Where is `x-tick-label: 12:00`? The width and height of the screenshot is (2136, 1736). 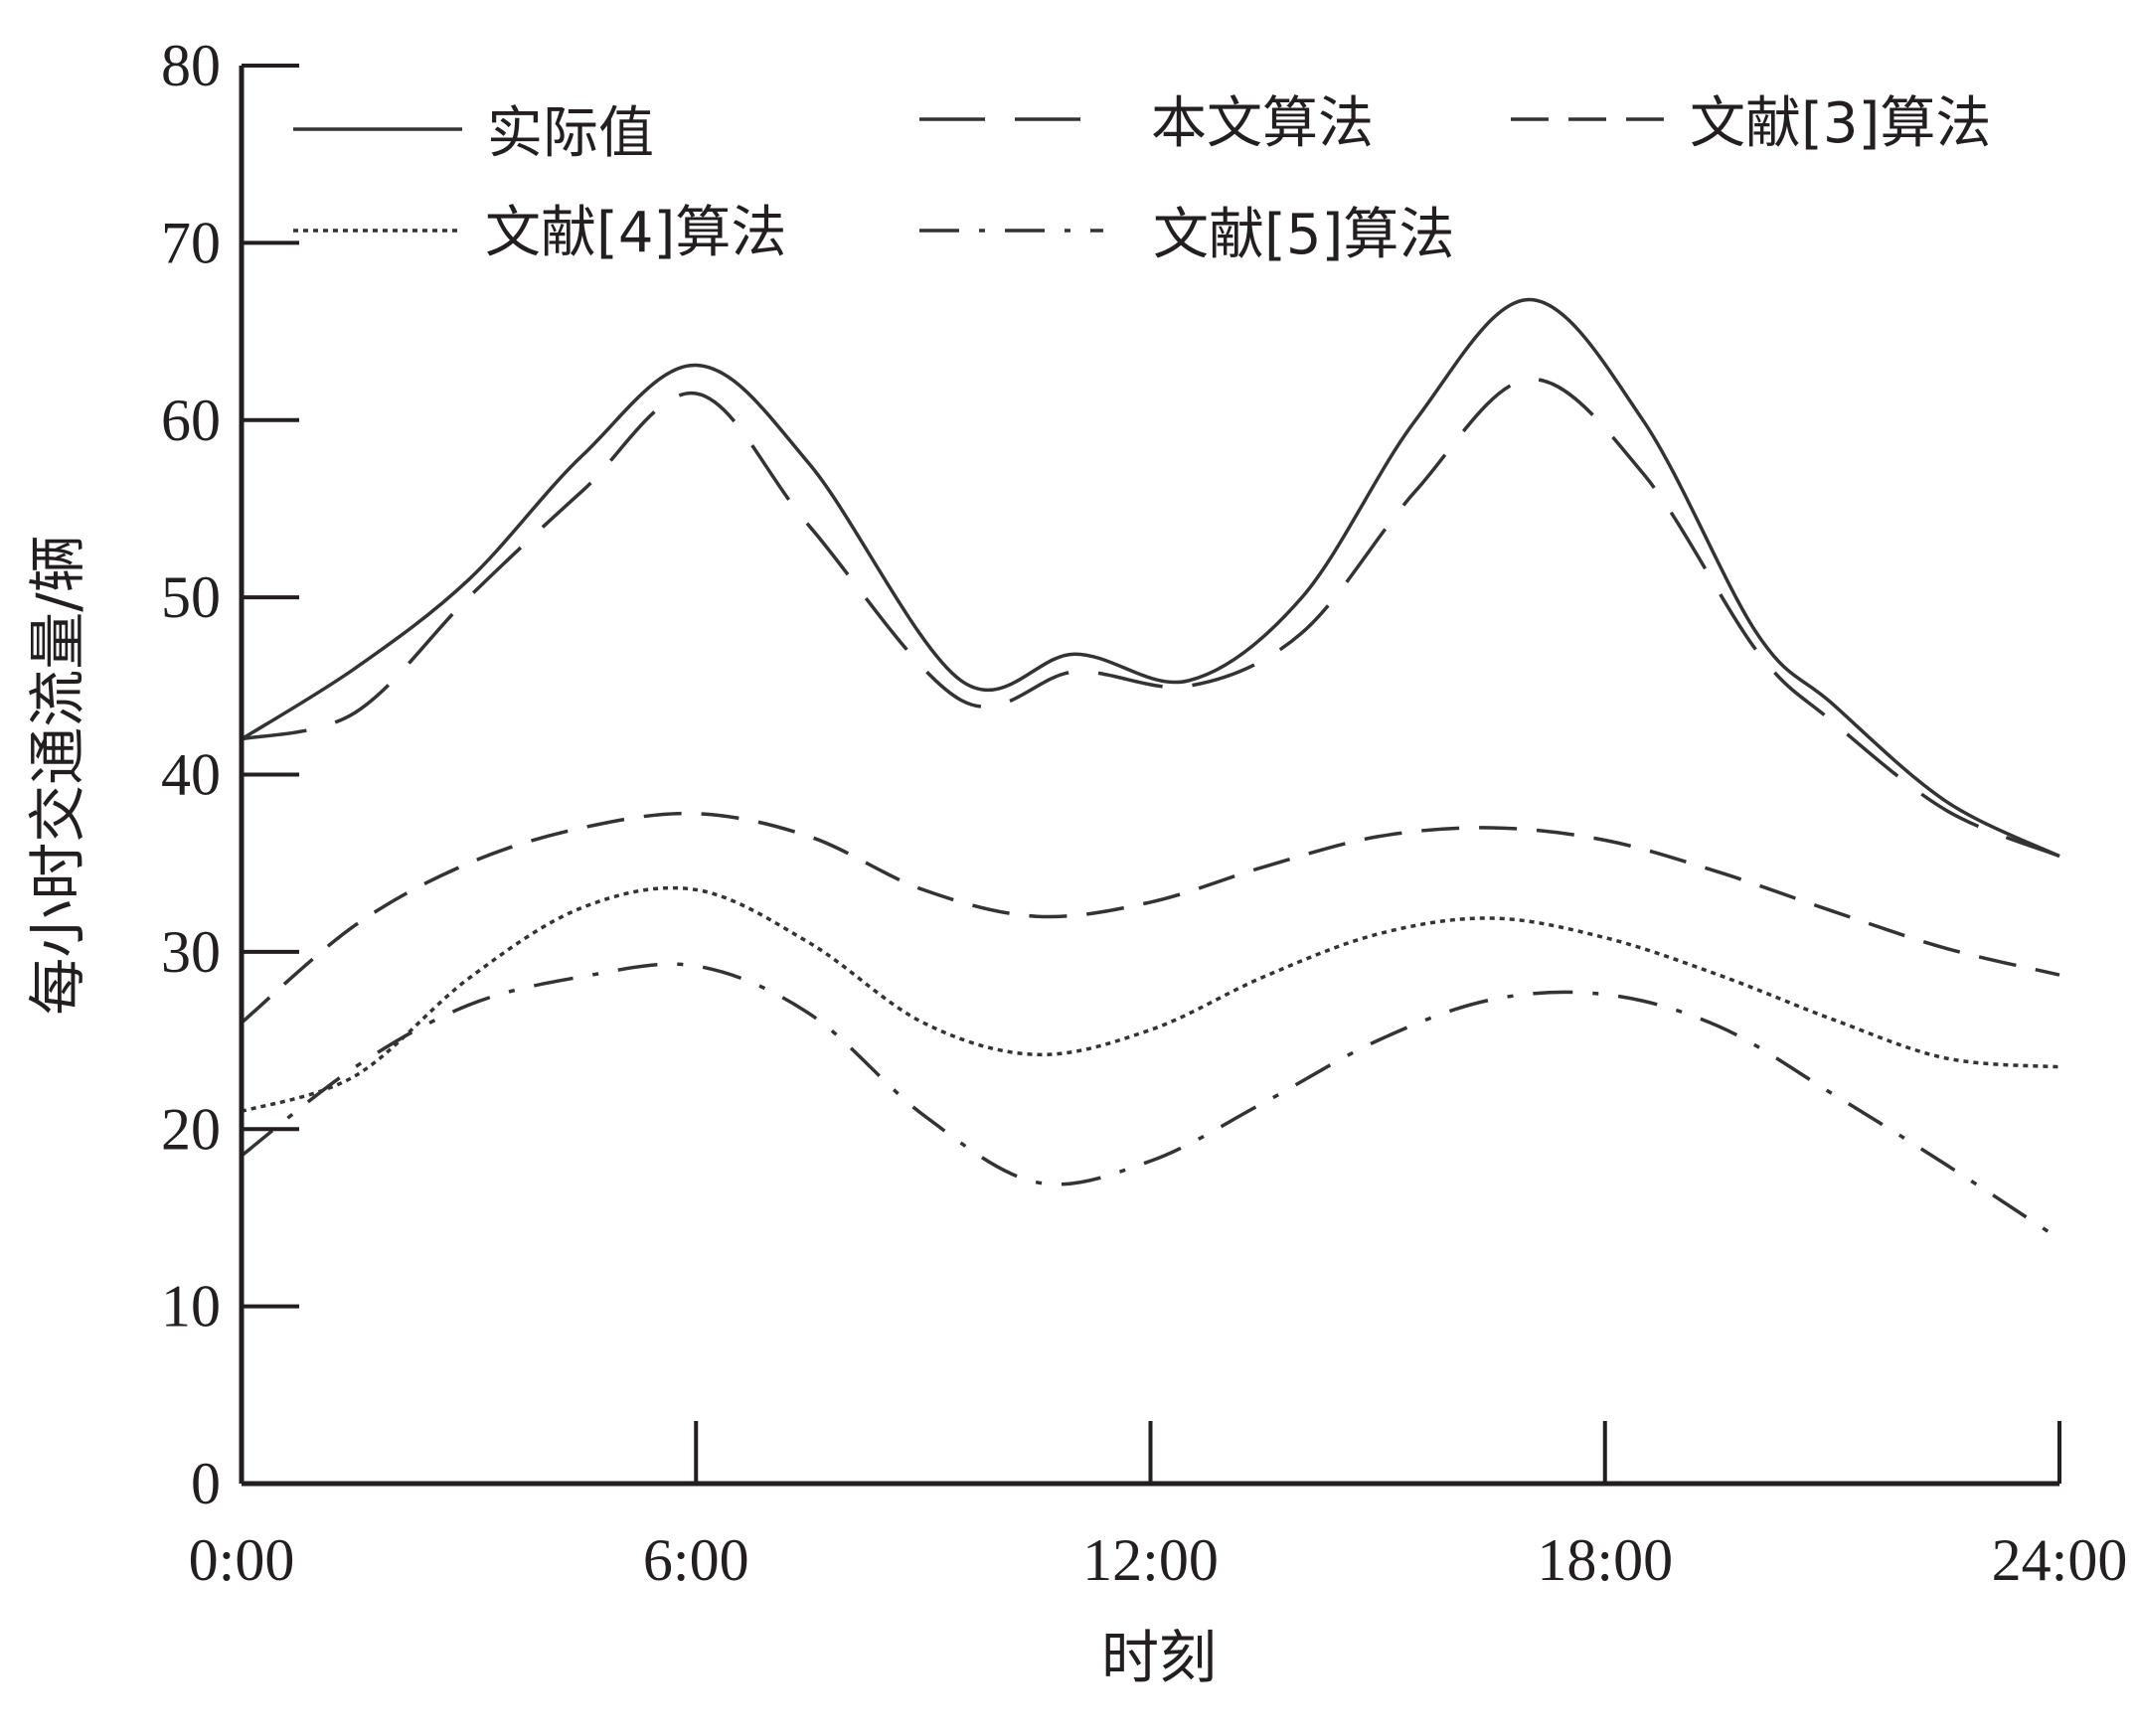 x-tick-label: 12:00 is located at coordinates (1151, 1560).